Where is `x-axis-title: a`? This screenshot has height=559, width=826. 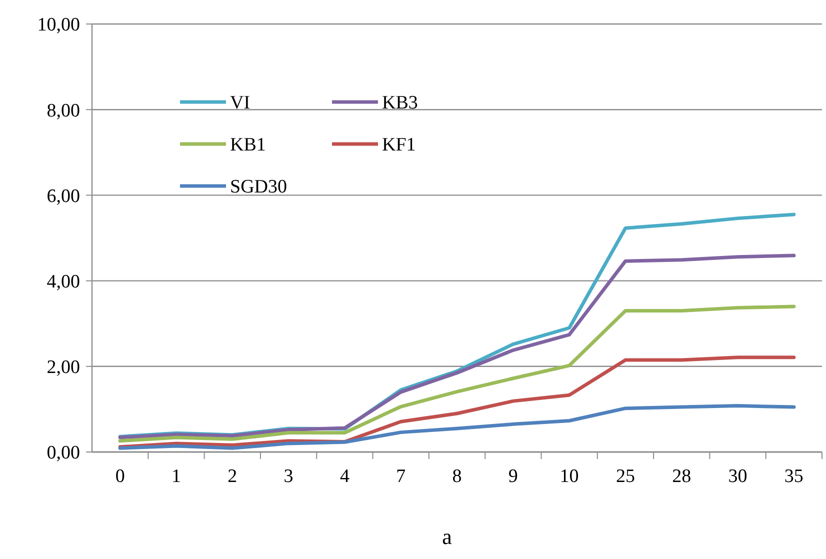 x-axis-title: a is located at coordinates (447, 536).